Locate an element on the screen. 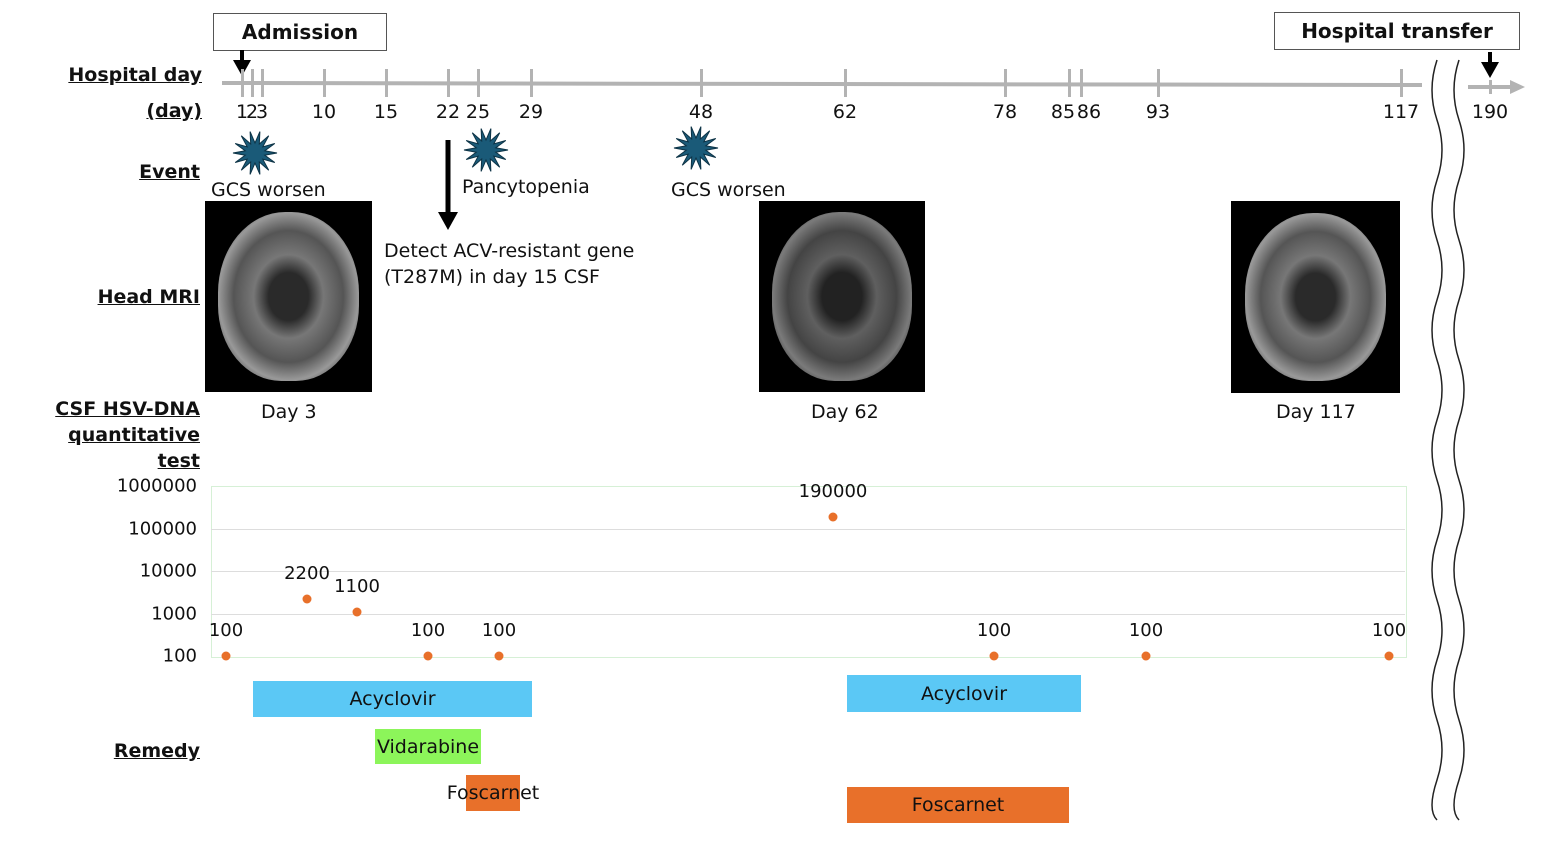 This screenshot has width=1550, height=850. axis-tick-label: 22 is located at coordinates (448, 112).